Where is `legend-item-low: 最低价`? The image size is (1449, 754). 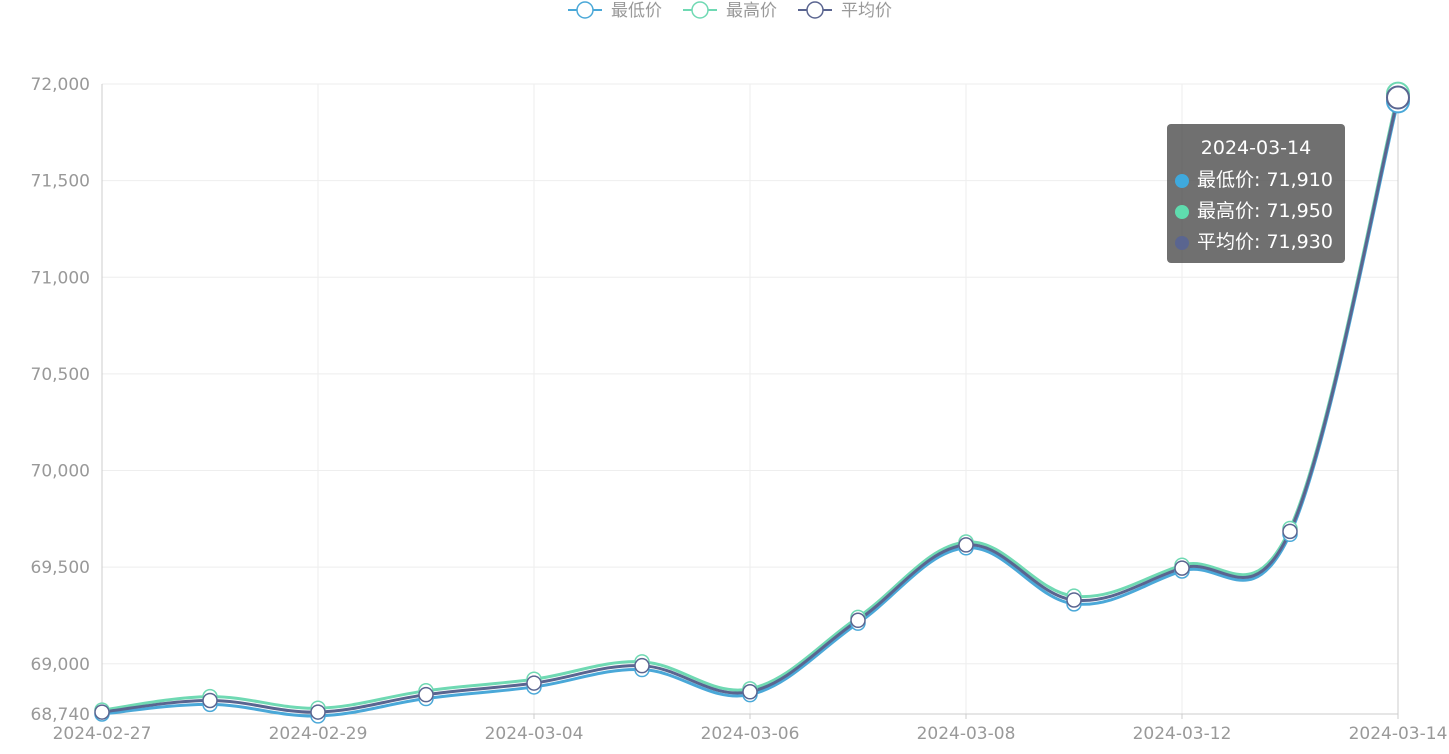 legend-item-low: 最低价 is located at coordinates (615, 11).